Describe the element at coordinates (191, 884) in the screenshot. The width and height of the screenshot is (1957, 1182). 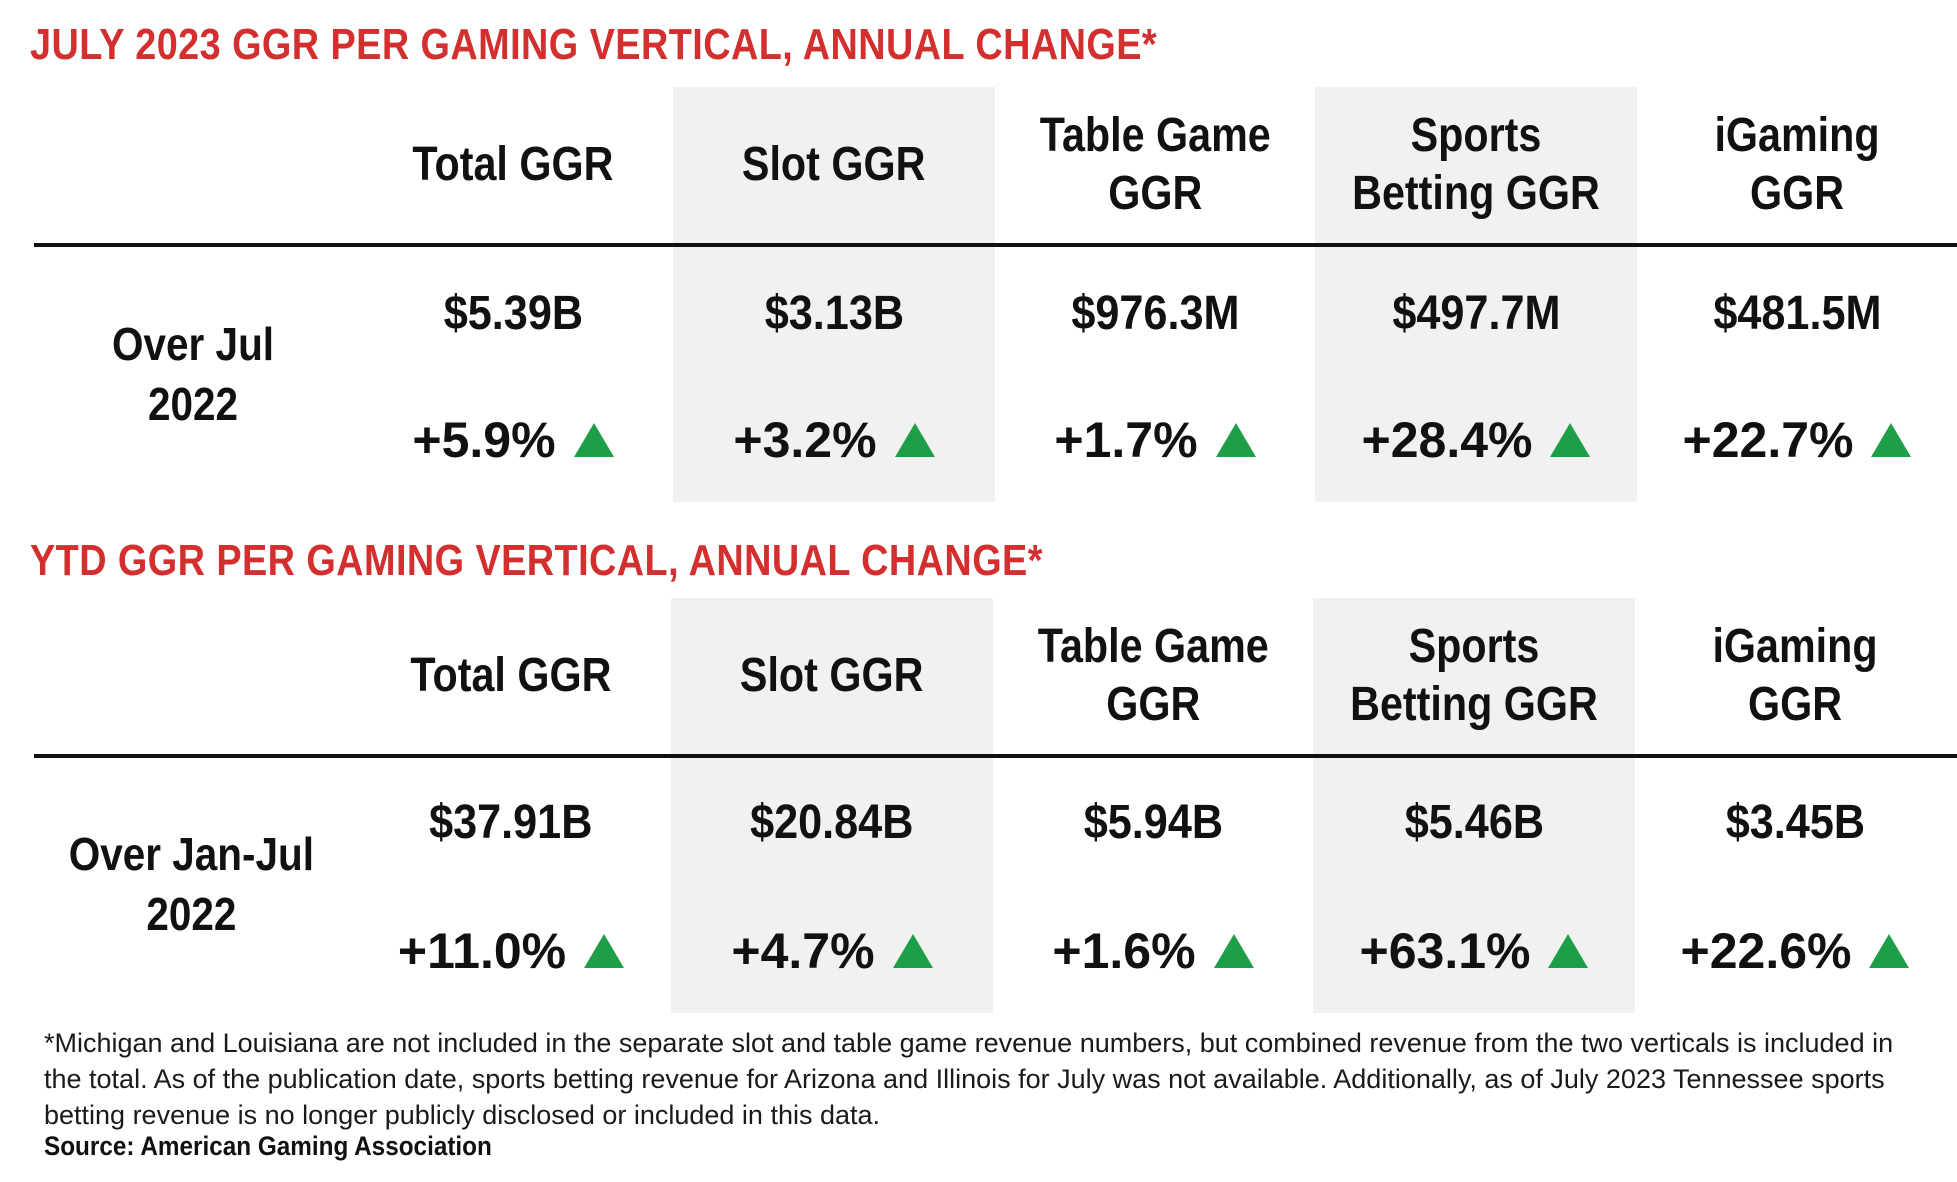
I see `row-label: Over Jan-Jul 2022` at that location.